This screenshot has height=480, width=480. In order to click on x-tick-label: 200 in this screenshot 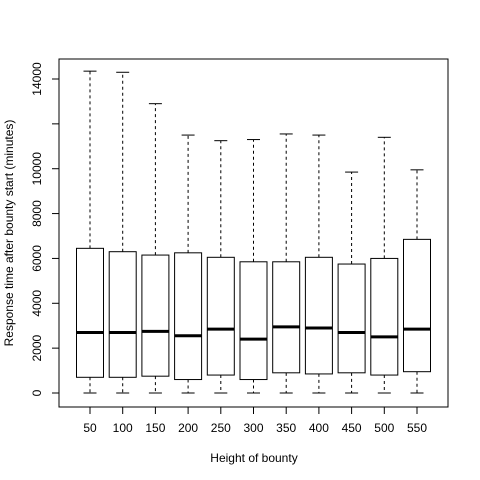, I will do `click(188, 428)`.